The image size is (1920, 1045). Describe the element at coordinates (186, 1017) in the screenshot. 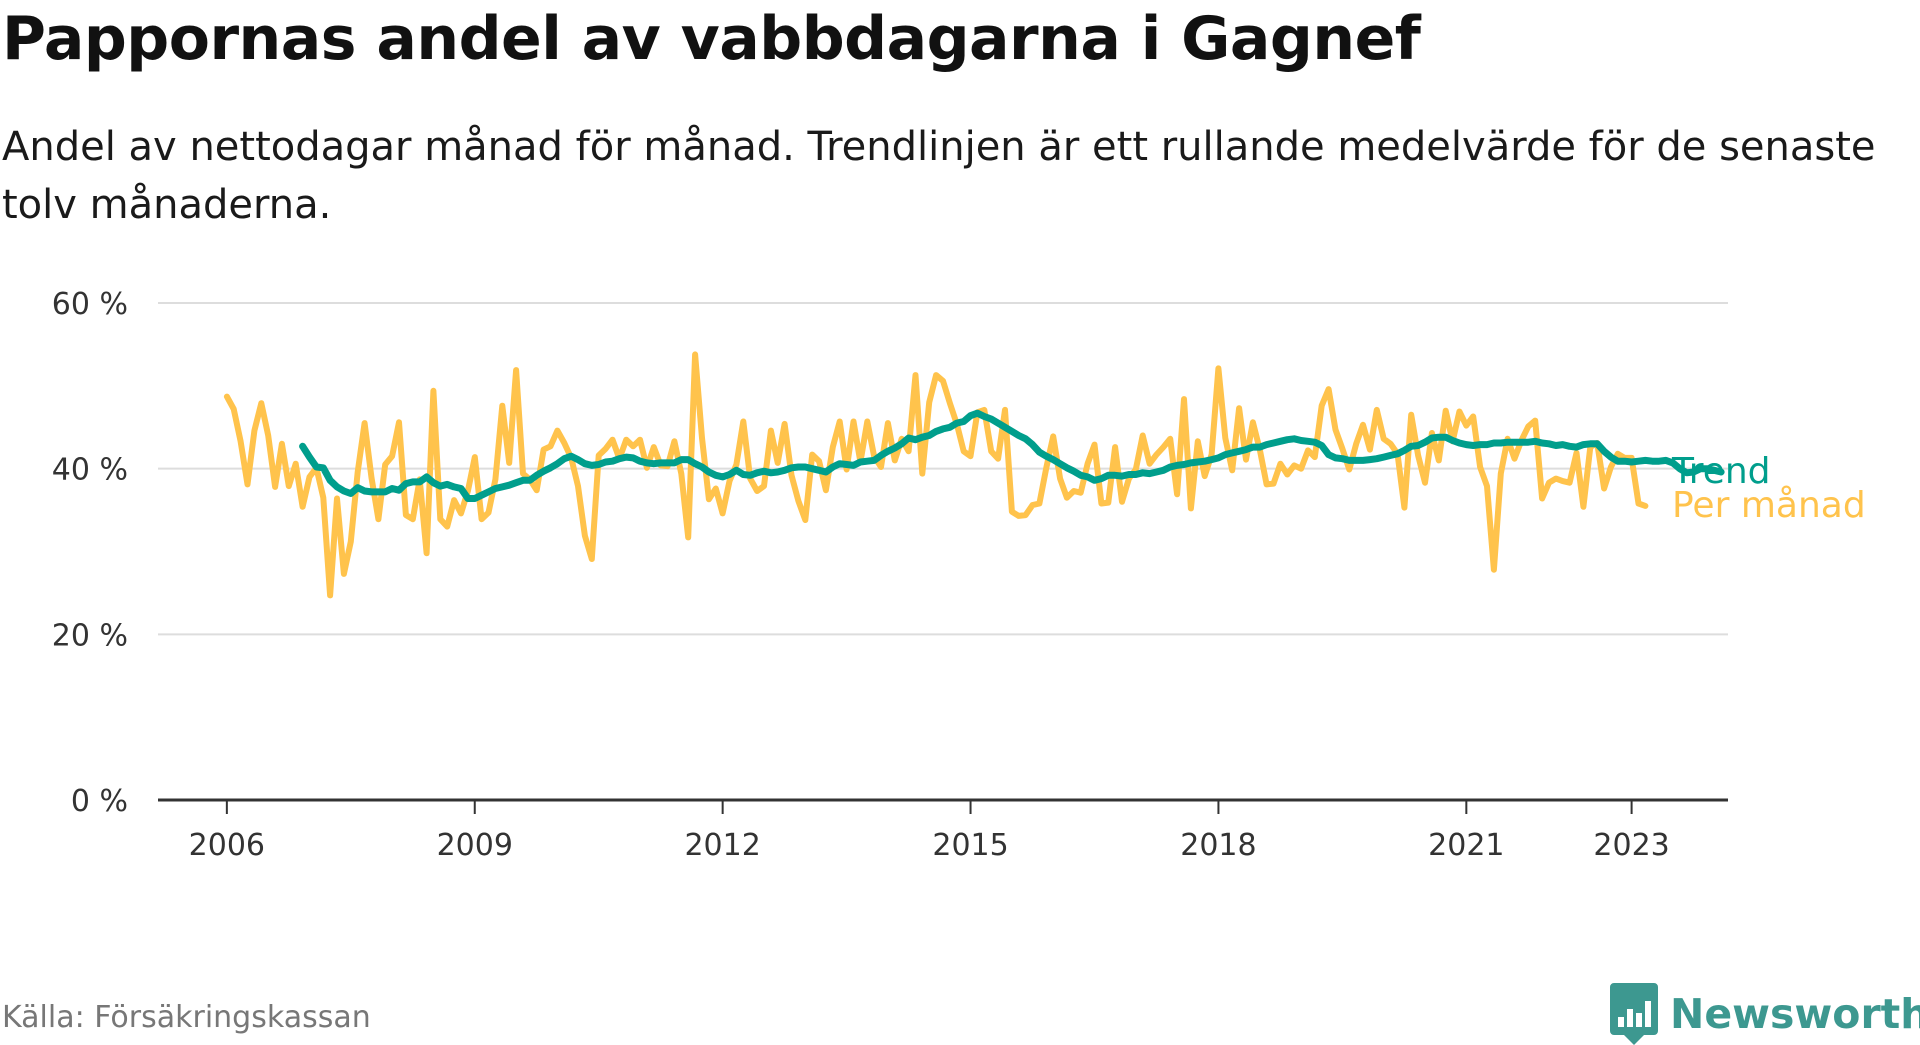

I see `source-note: Källa: Försäkringskassan` at that location.